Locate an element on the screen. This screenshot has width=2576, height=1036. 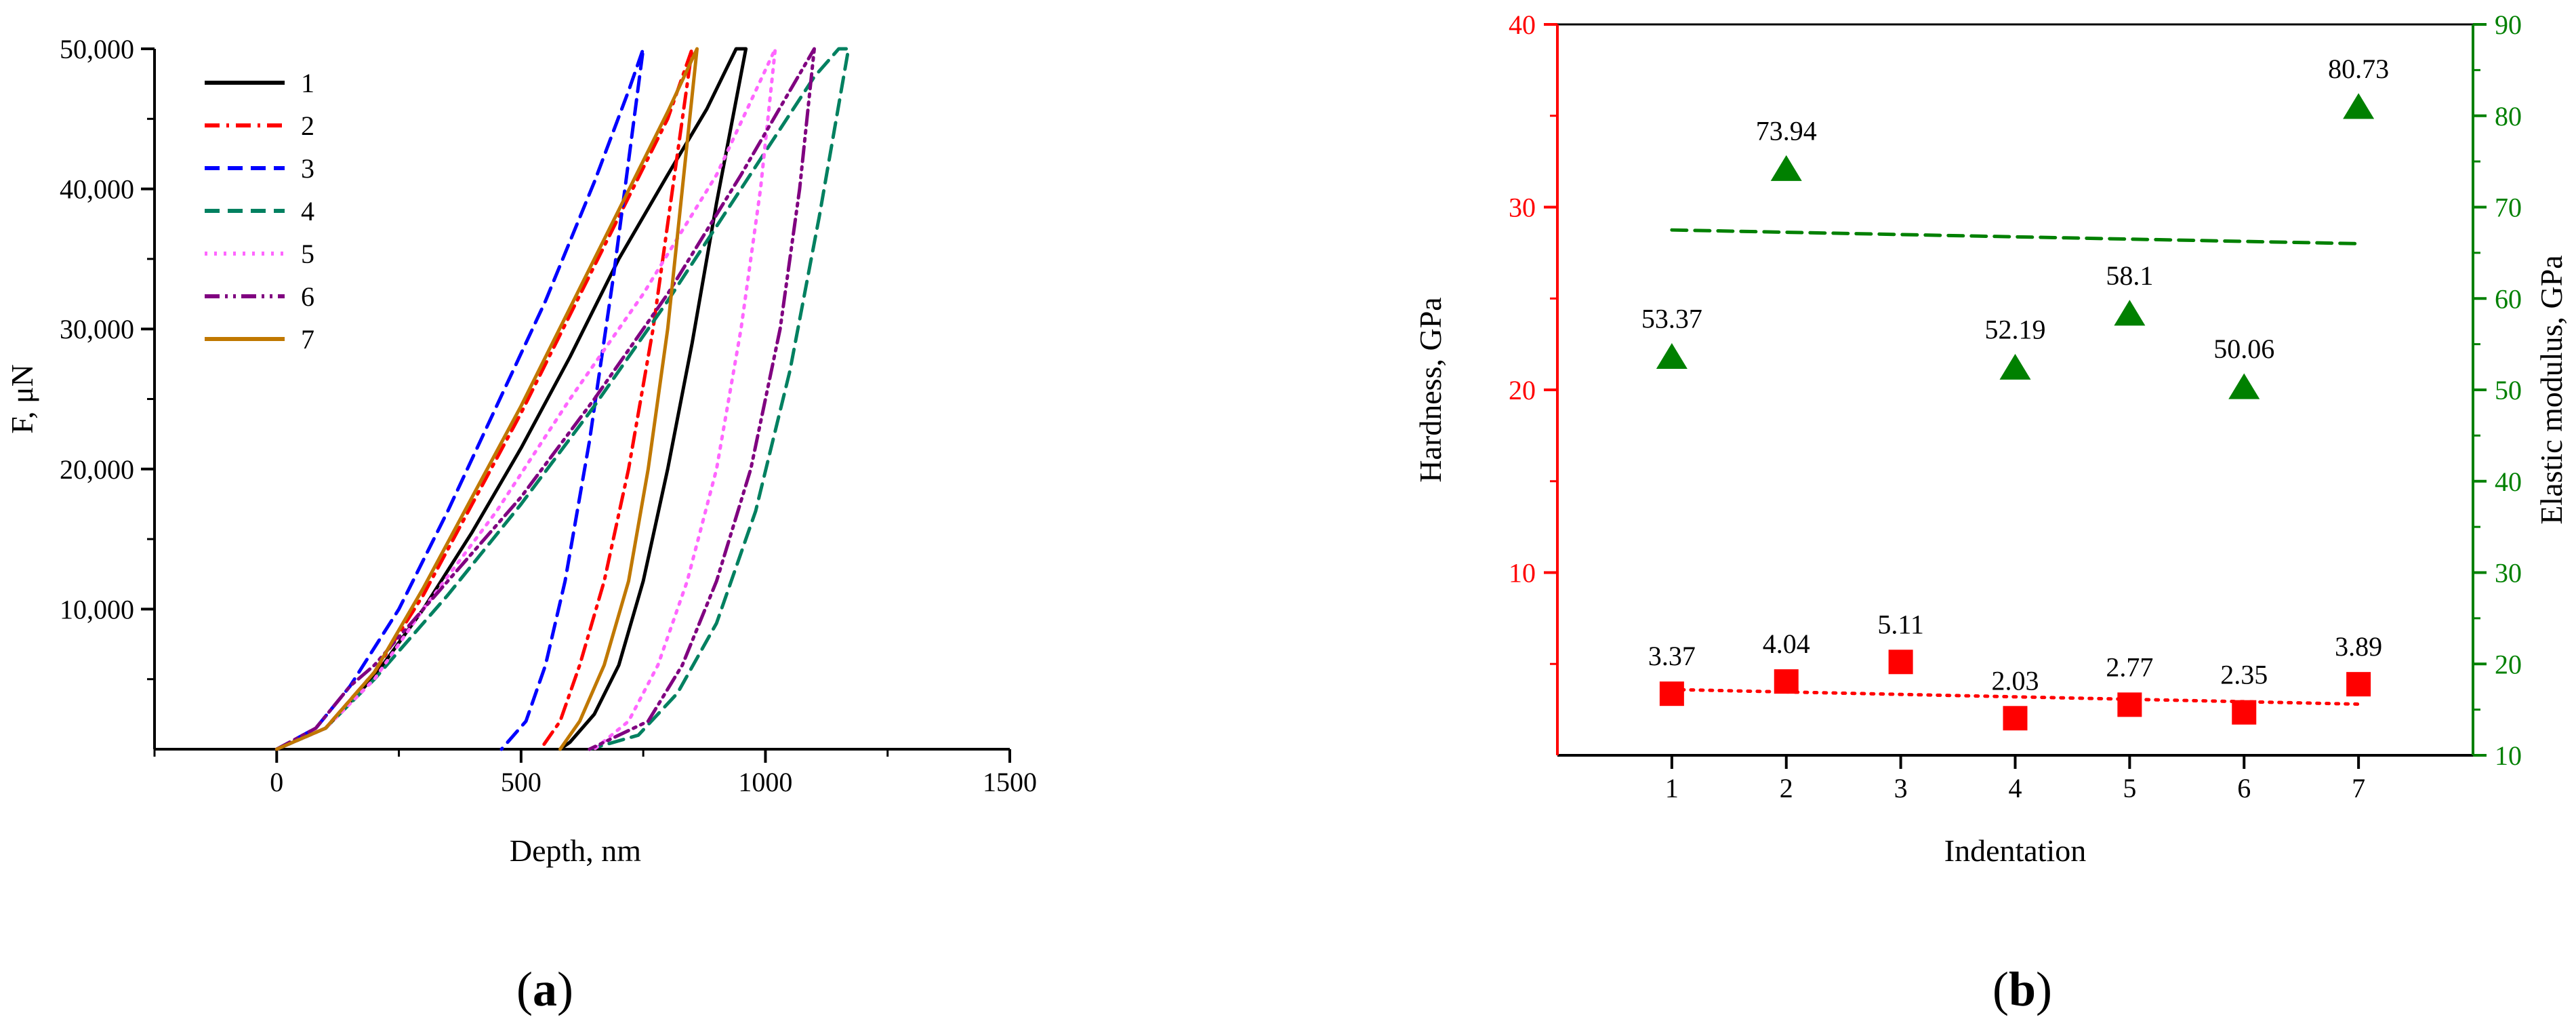
panel-a-series-3-curve is located at coordinates (460, 399).